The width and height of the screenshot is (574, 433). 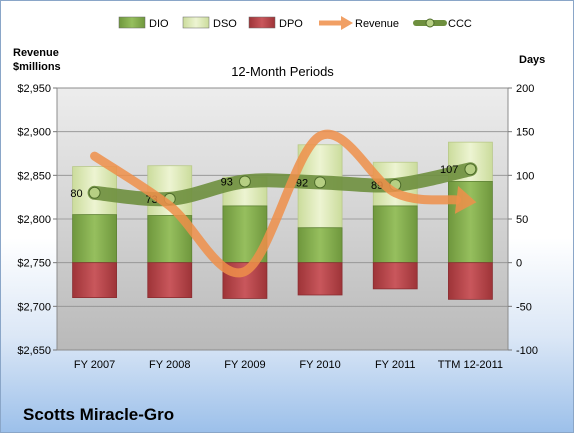 What do you see at coordinates (430, 23) in the screenshot?
I see `legend-marker-ccc` at bounding box center [430, 23].